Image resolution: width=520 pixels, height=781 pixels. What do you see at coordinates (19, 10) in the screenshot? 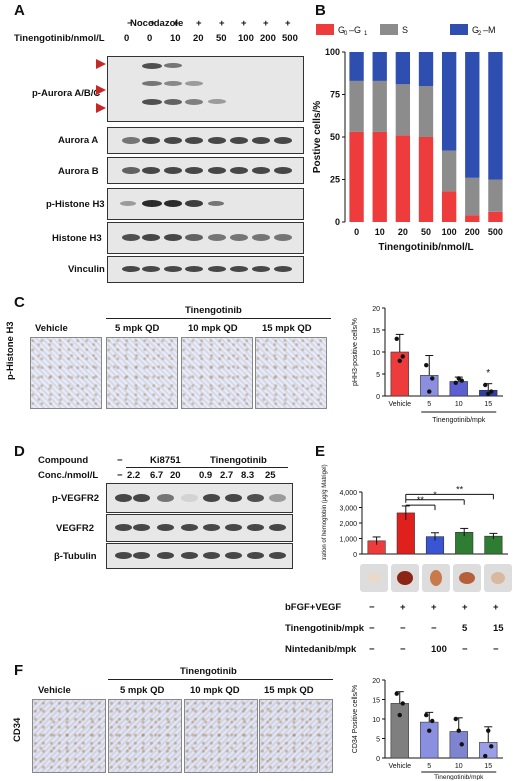
I see `panel-a-label: A` at bounding box center [19, 10].